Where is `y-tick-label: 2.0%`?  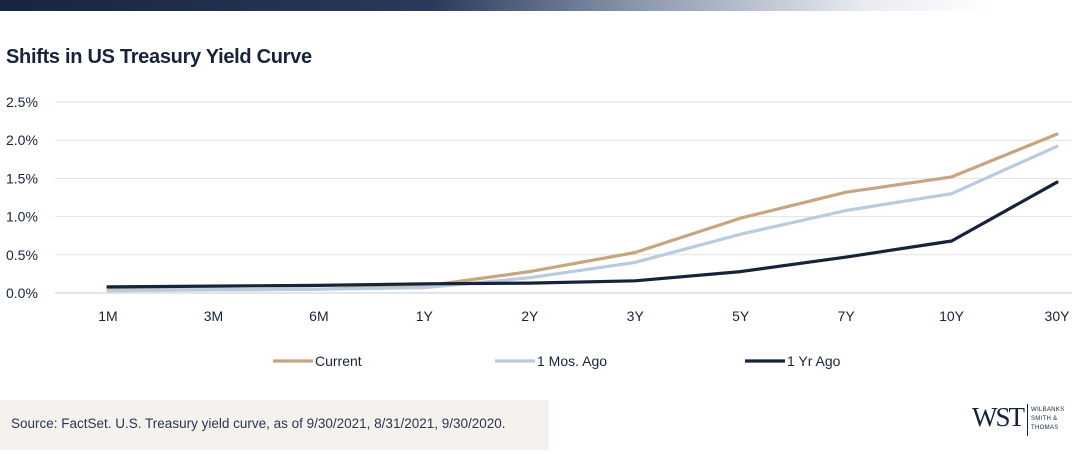
y-tick-label: 2.0% is located at coordinates (22, 140).